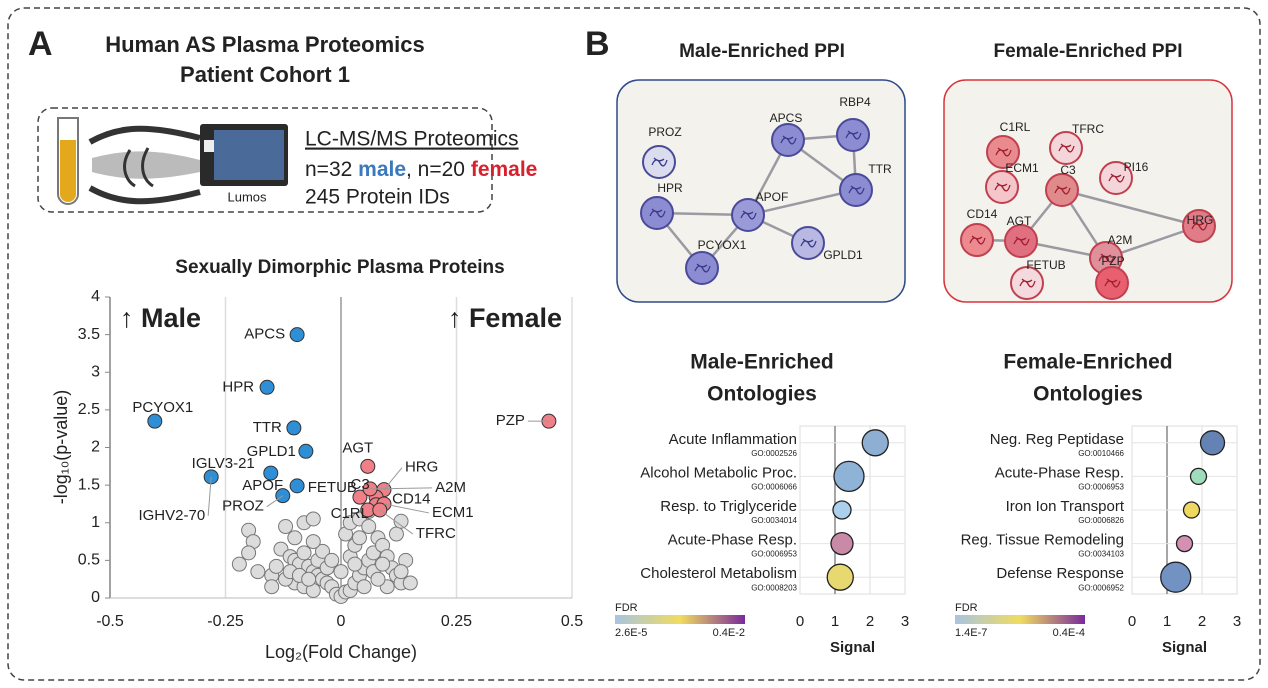 This screenshot has width=1268, height=688. I want to click on point-label: APCS, so click(264, 334).